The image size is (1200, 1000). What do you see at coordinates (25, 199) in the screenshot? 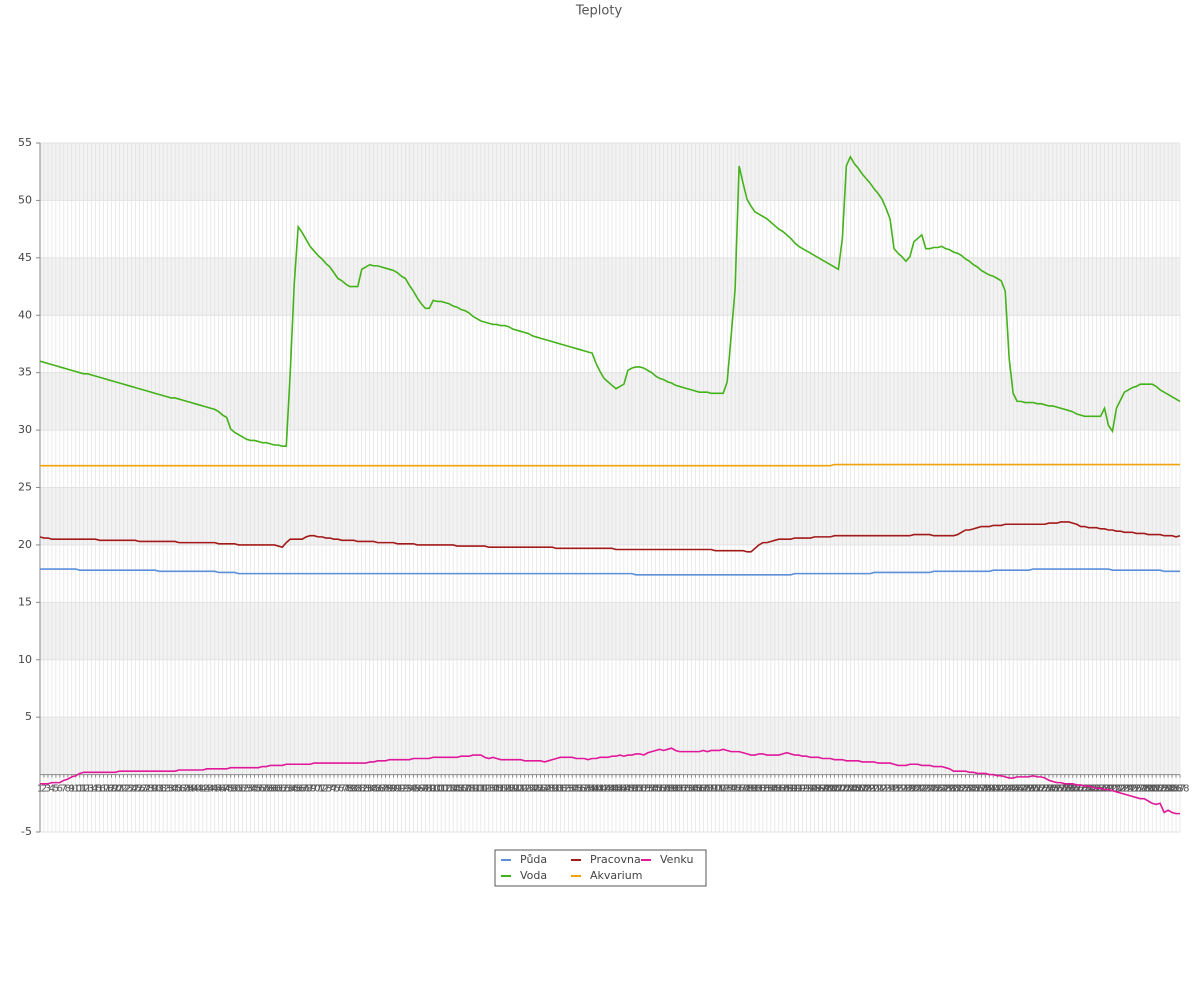
I see `y-tick-label: 50` at bounding box center [25, 199].